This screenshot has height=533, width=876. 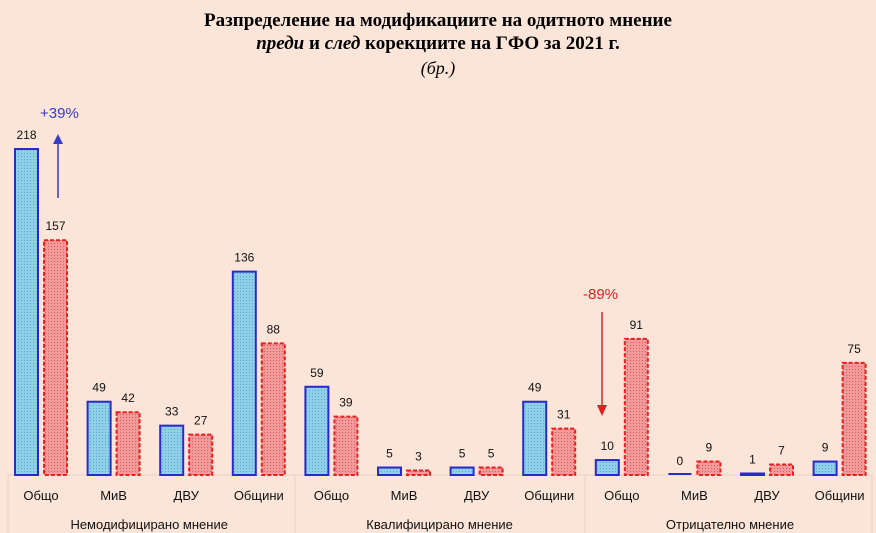 I want to click on title-before: преди, so click(x=280, y=43).